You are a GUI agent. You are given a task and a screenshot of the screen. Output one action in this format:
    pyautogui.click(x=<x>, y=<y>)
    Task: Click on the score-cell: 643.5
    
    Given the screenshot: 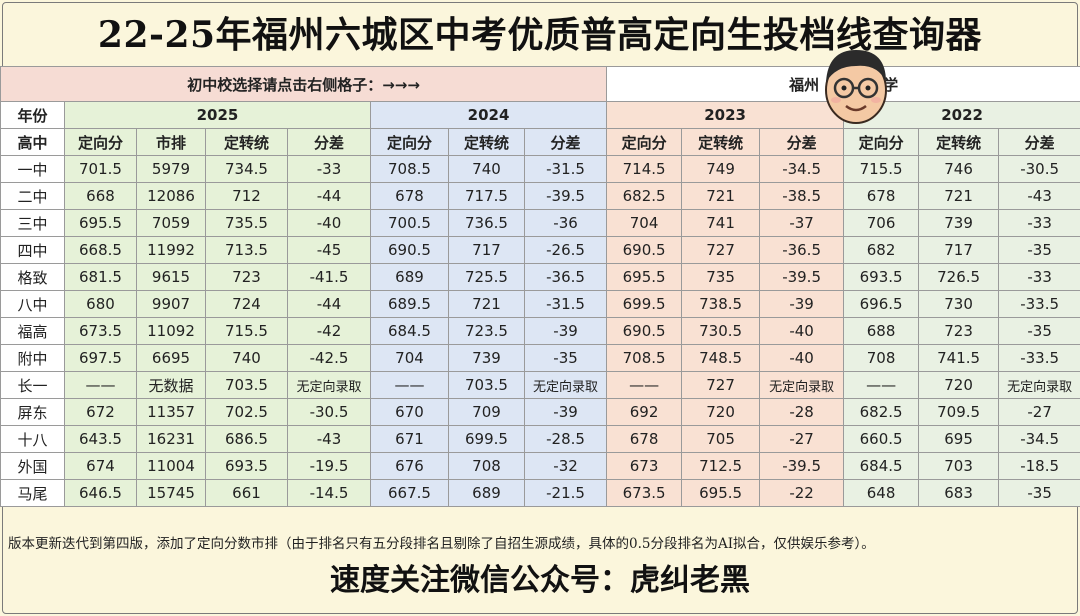 What is the action you would take?
    pyautogui.click(x=100, y=439)
    